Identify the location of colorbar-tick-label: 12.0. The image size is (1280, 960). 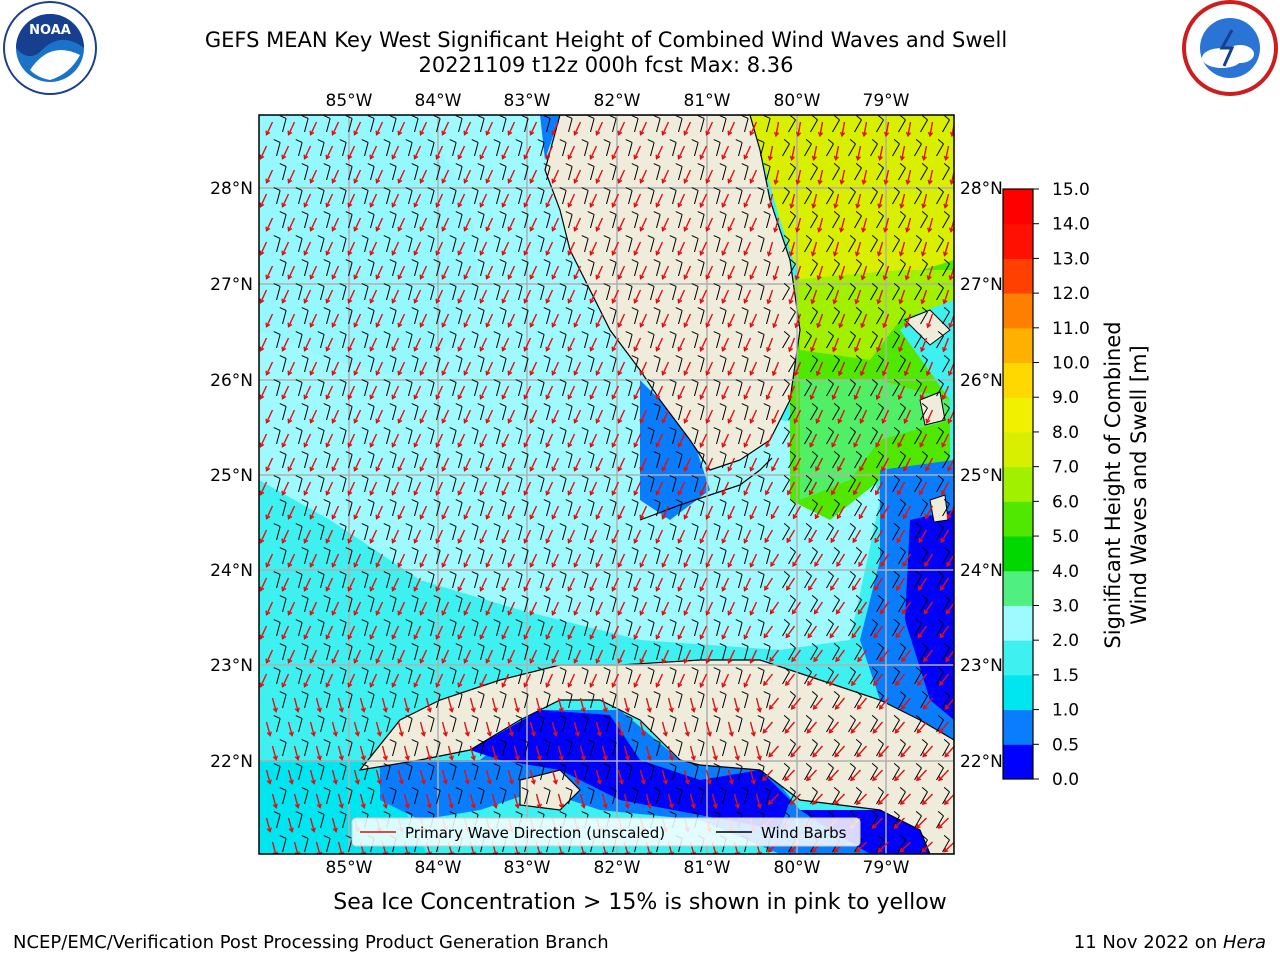
(1071, 294).